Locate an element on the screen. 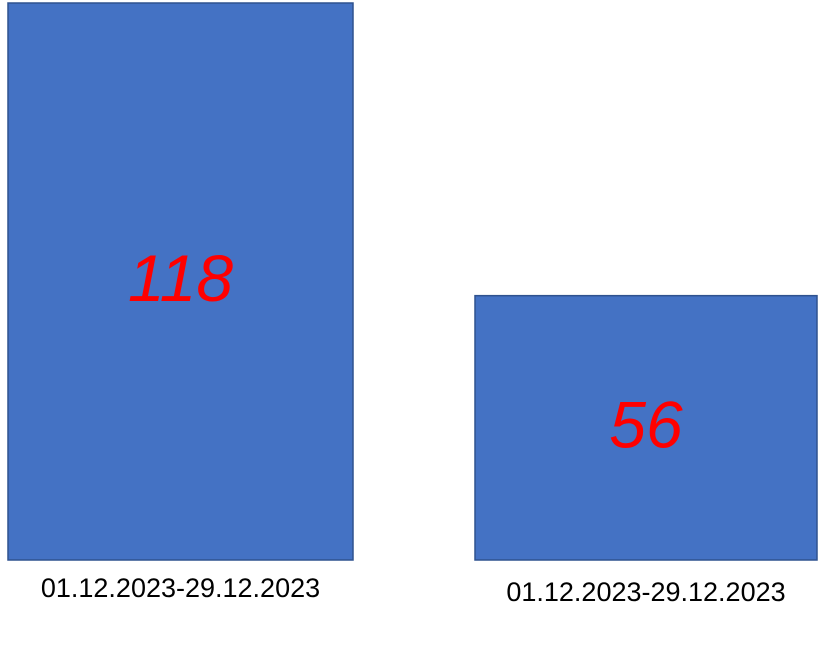 Image resolution: width=818 pixels, height=654 pixels. bar-value-label-2: 56 is located at coordinates (646, 424).